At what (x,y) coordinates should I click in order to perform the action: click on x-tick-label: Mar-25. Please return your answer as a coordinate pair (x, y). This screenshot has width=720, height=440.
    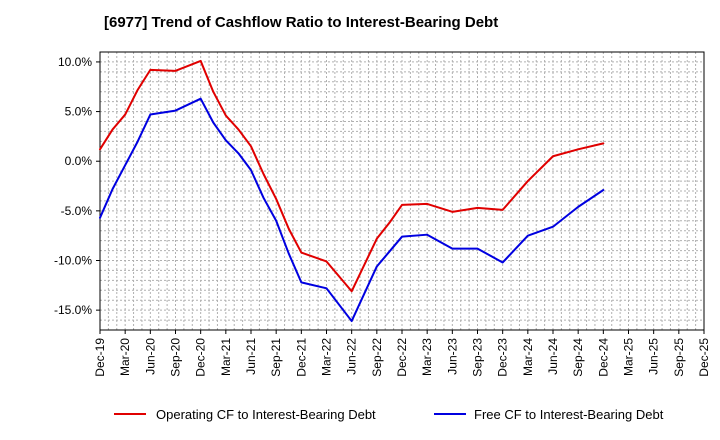
    Looking at the image, I should click on (629, 357).